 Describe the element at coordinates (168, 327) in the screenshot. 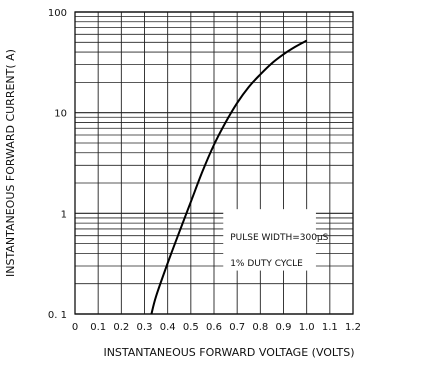

I see `x-tick-label: 0.4` at that location.